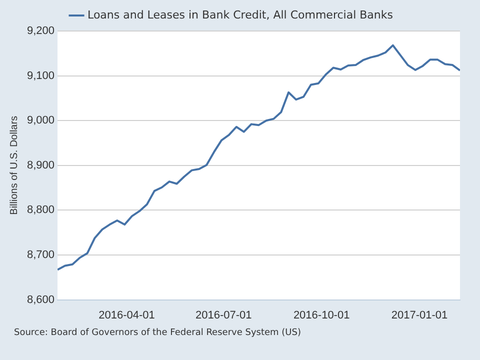 This screenshot has width=480, height=360. Describe the element at coordinates (40, 165) in the screenshot. I see `y-tick-label: 8,900` at that location.